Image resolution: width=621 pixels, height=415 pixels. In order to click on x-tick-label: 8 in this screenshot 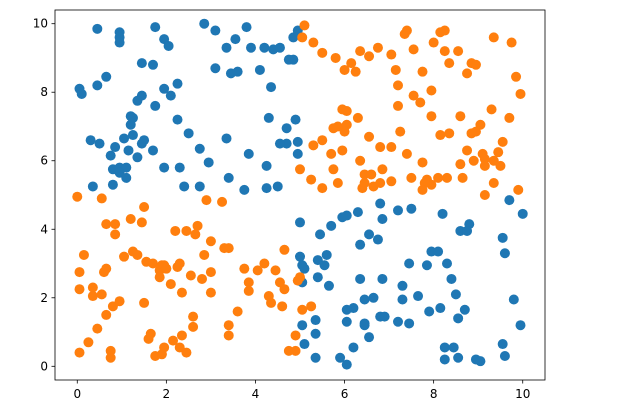, I will do `click(434, 394)`.